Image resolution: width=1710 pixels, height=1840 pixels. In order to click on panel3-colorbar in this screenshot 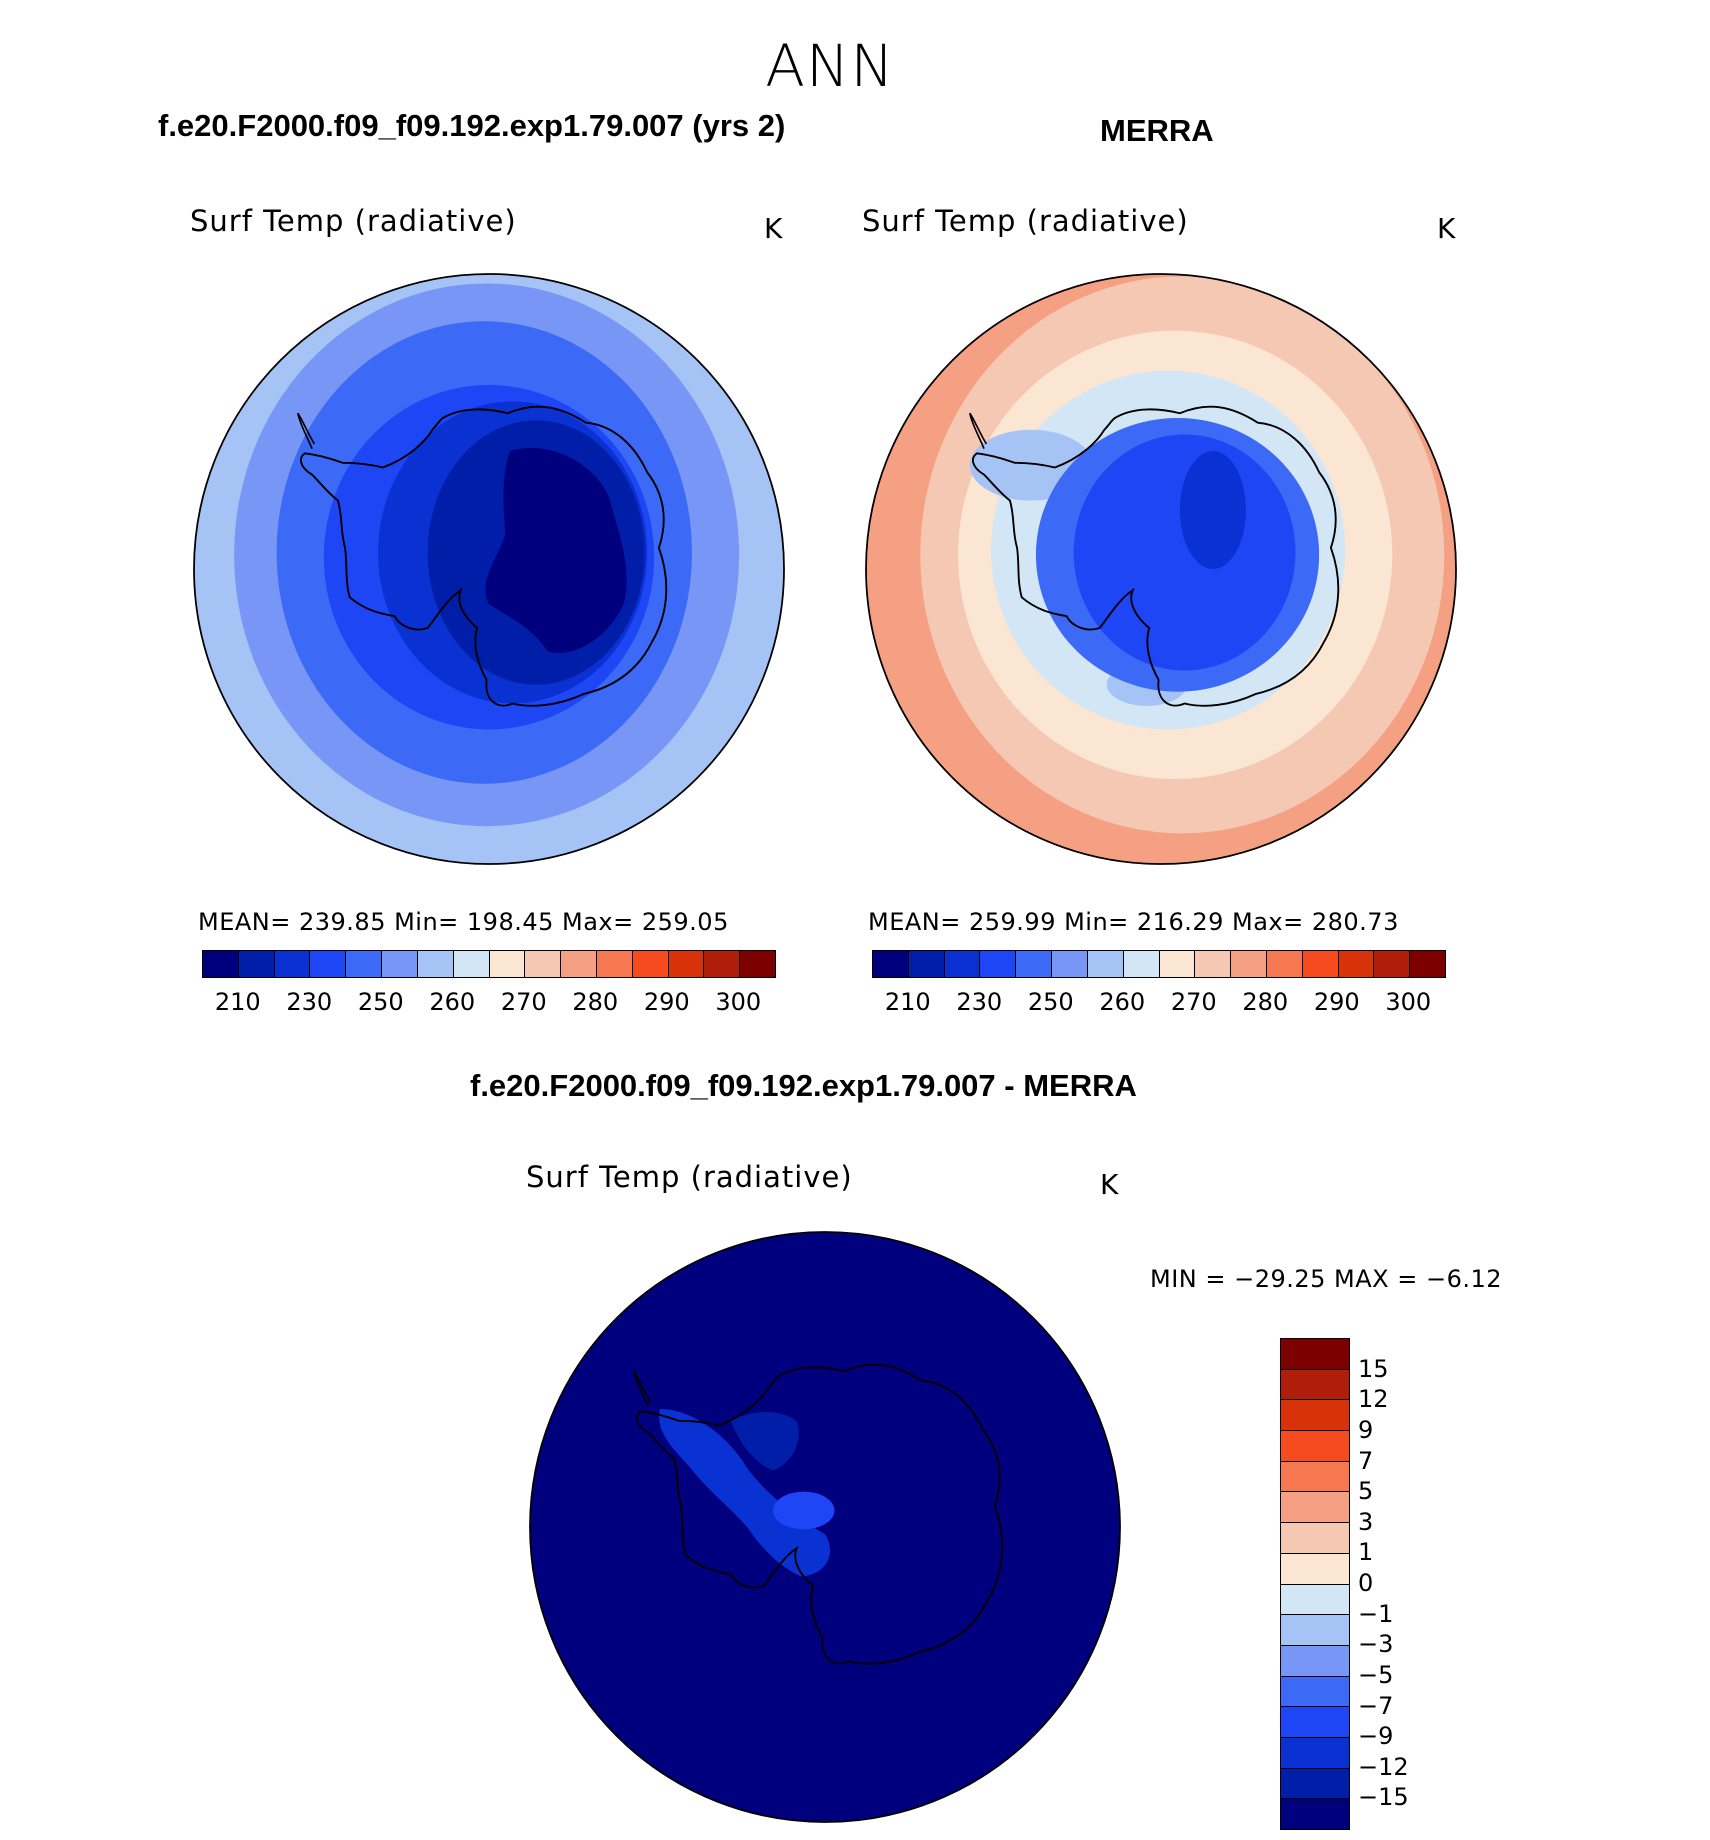, I will do `click(1315, 1584)`.